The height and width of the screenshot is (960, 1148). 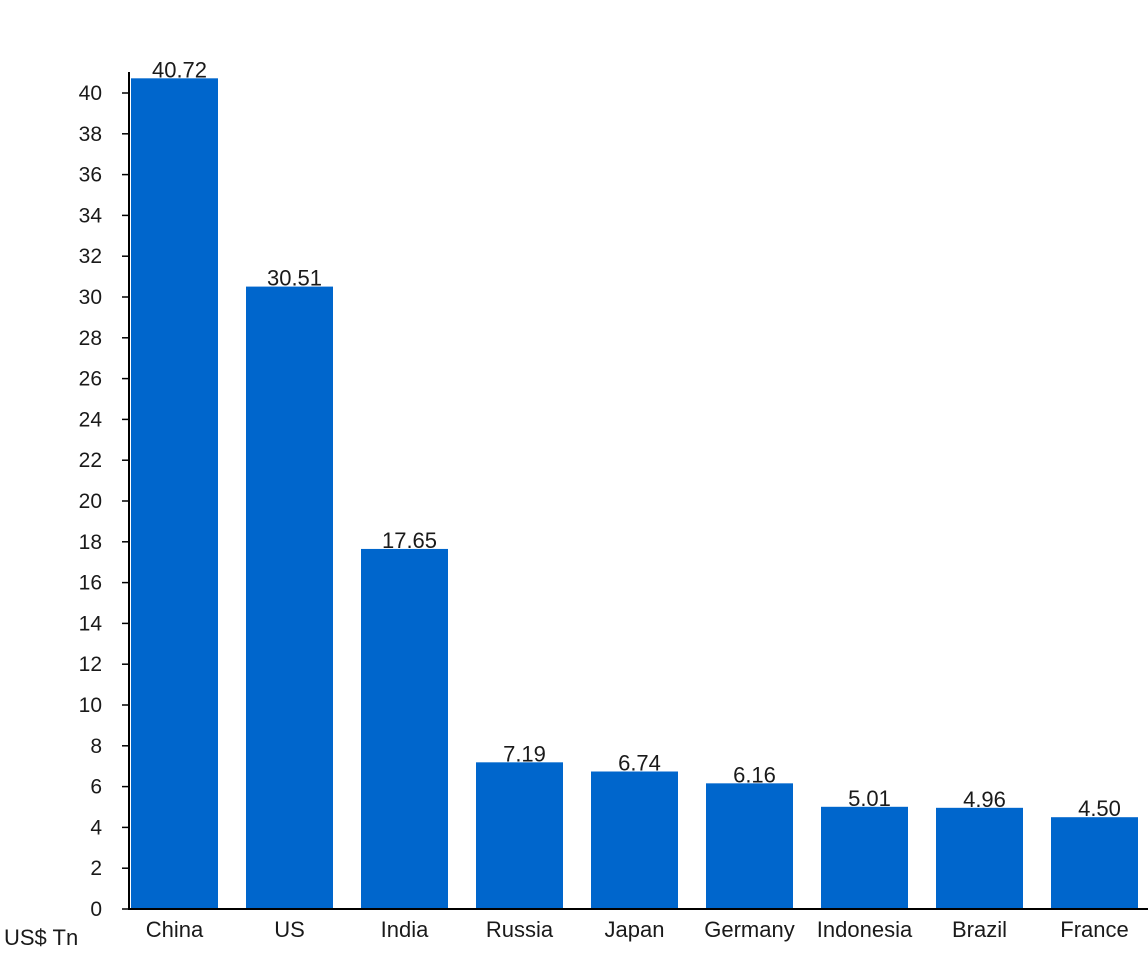 What do you see at coordinates (90, 338) in the screenshot?
I see `y-tick-label: 28` at bounding box center [90, 338].